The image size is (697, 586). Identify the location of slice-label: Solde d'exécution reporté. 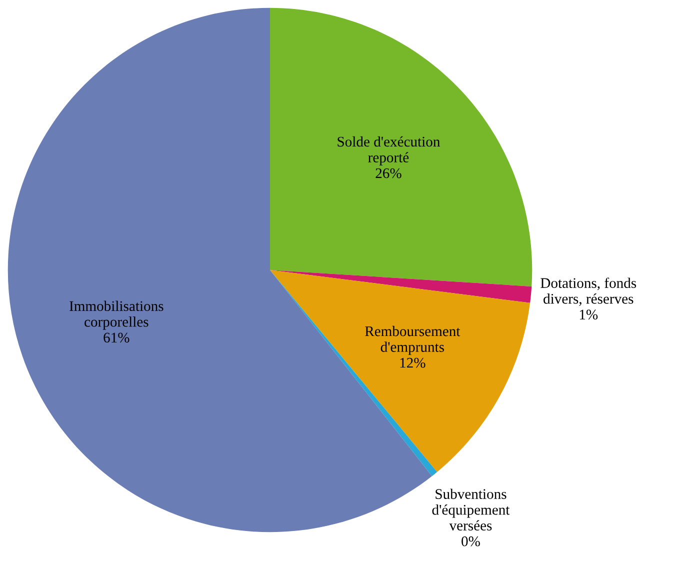
(389, 151).